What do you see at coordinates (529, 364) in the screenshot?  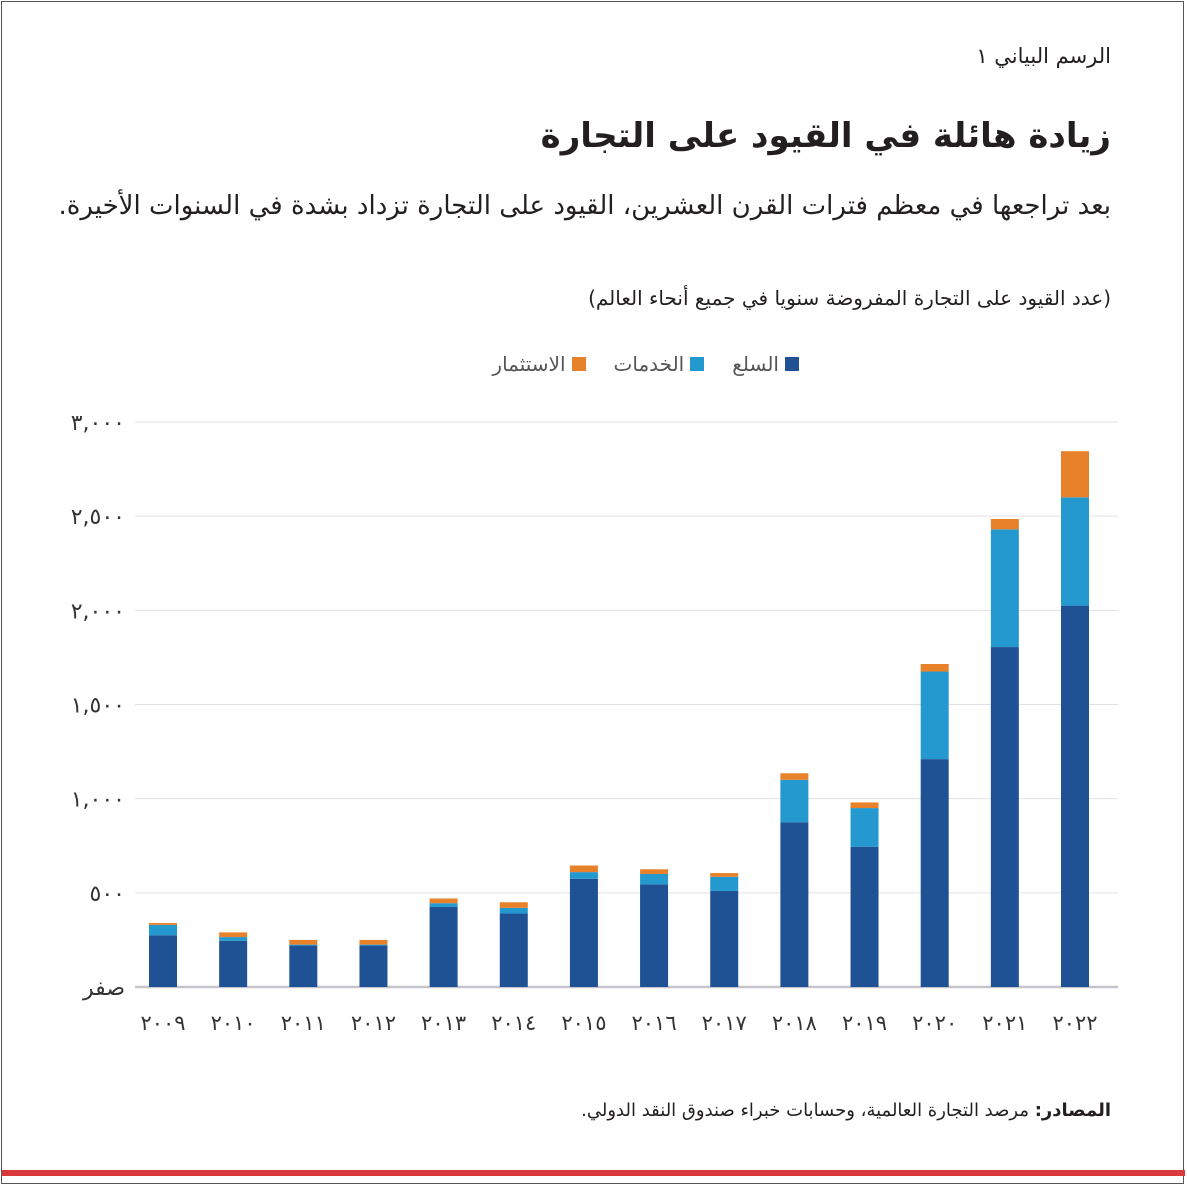 I see `legend-label: الاستثمار` at bounding box center [529, 364].